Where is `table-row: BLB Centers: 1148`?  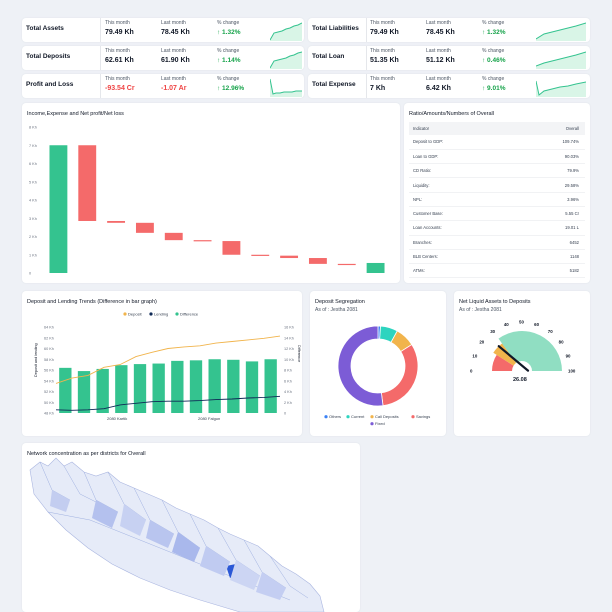 table-row: BLB Centers: 1148 is located at coordinates (497, 257).